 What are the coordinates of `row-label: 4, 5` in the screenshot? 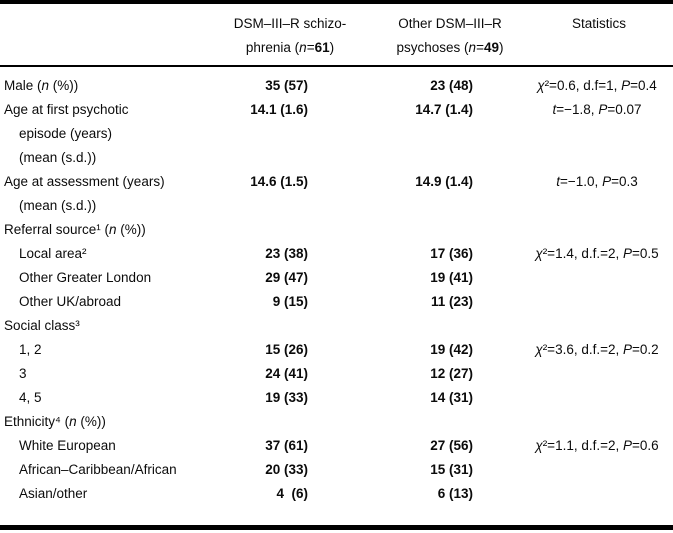 It's located at (105, 398).